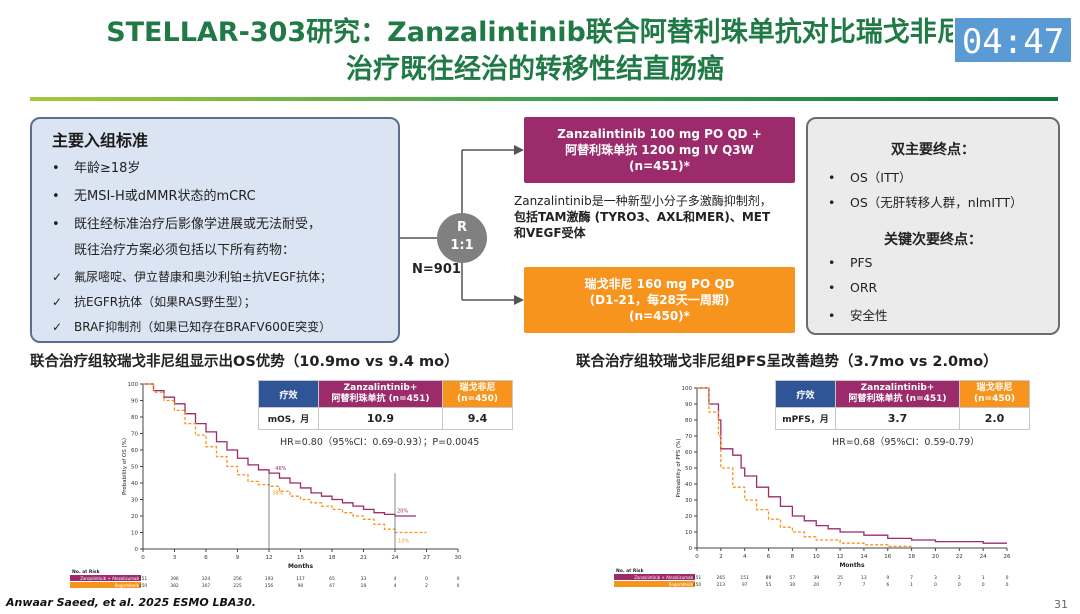  I want to click on y-axis-label: Probability of PFS (%), so click(679, 467).